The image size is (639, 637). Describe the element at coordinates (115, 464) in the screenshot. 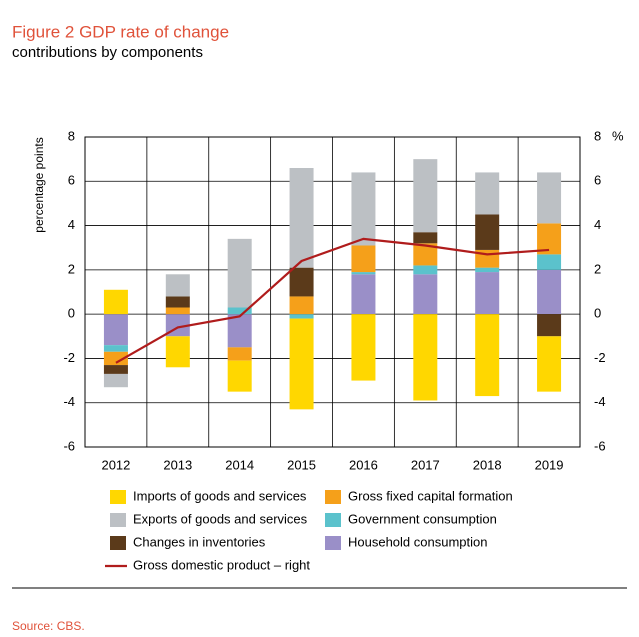

I see `x-tick-label: 2012` at that location.